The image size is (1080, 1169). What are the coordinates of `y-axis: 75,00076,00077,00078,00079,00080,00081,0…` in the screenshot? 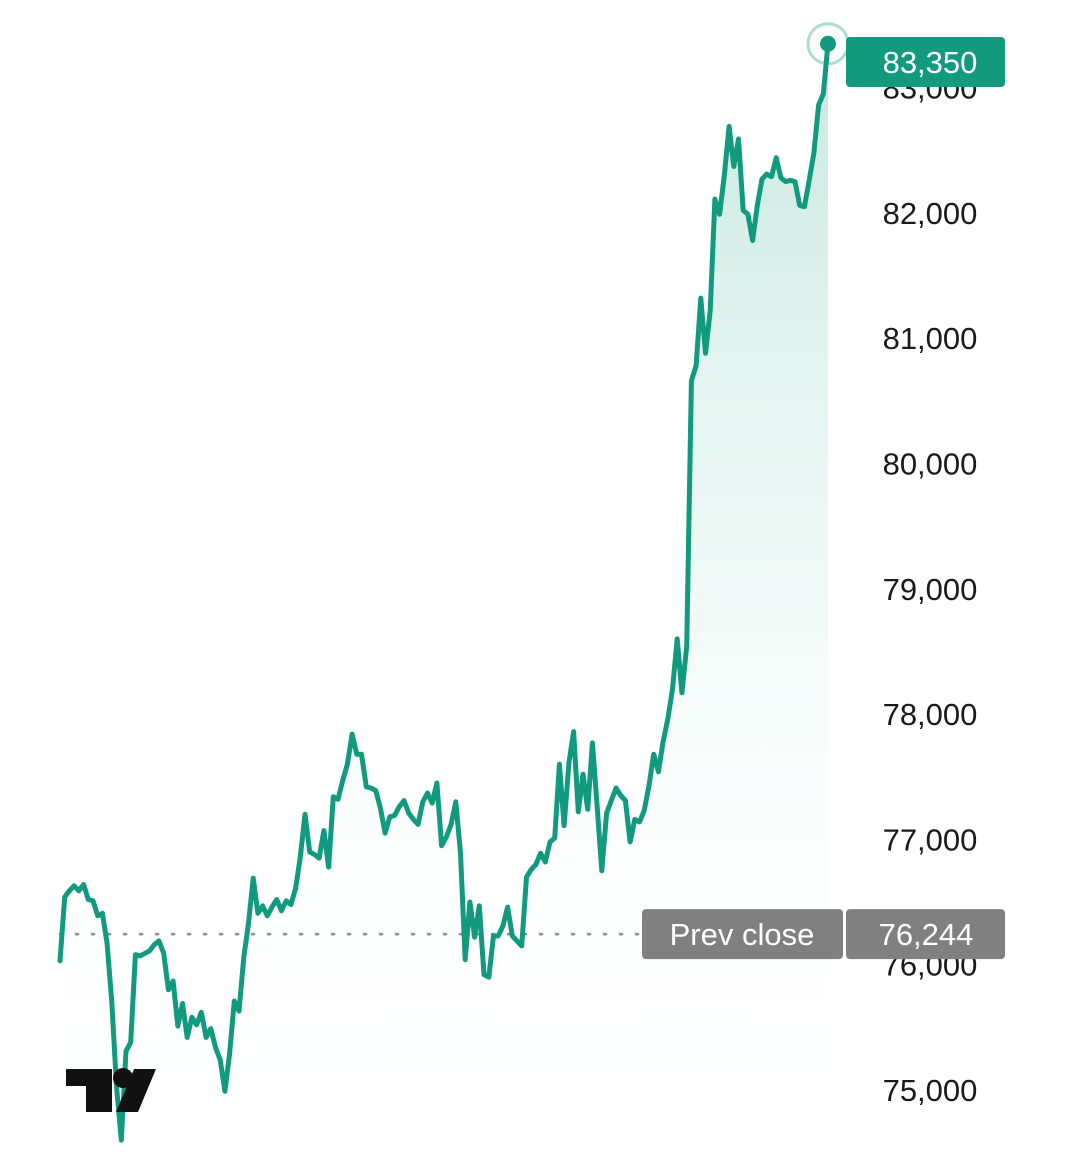 It's located at (930, 589).